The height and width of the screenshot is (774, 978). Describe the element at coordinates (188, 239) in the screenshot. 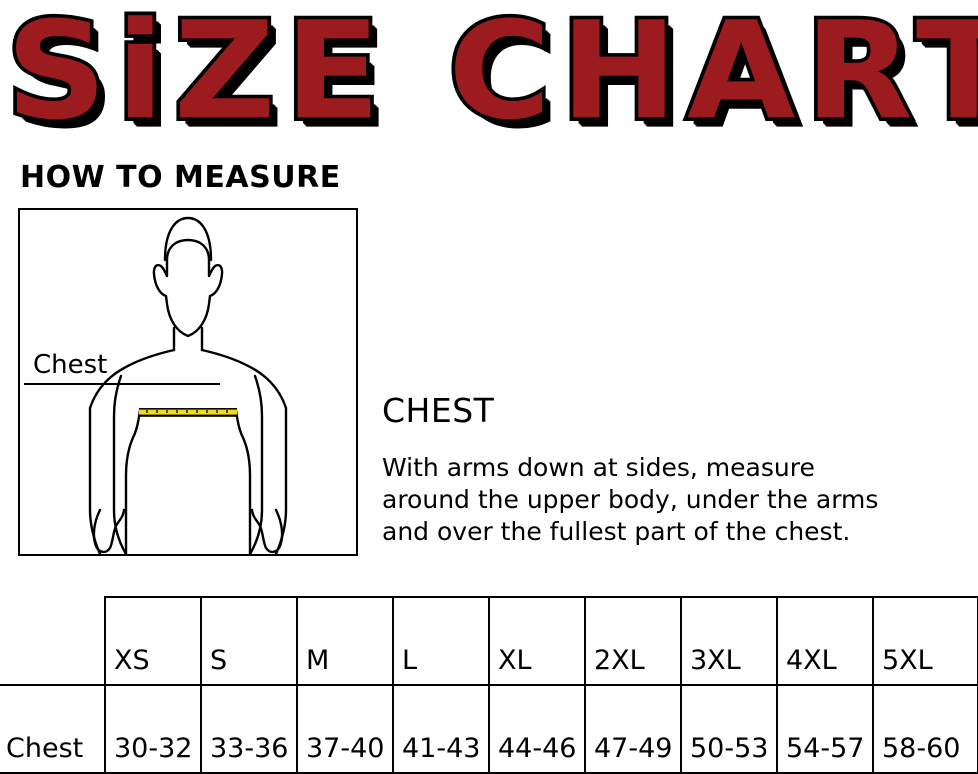

I see `hair-outline` at that location.